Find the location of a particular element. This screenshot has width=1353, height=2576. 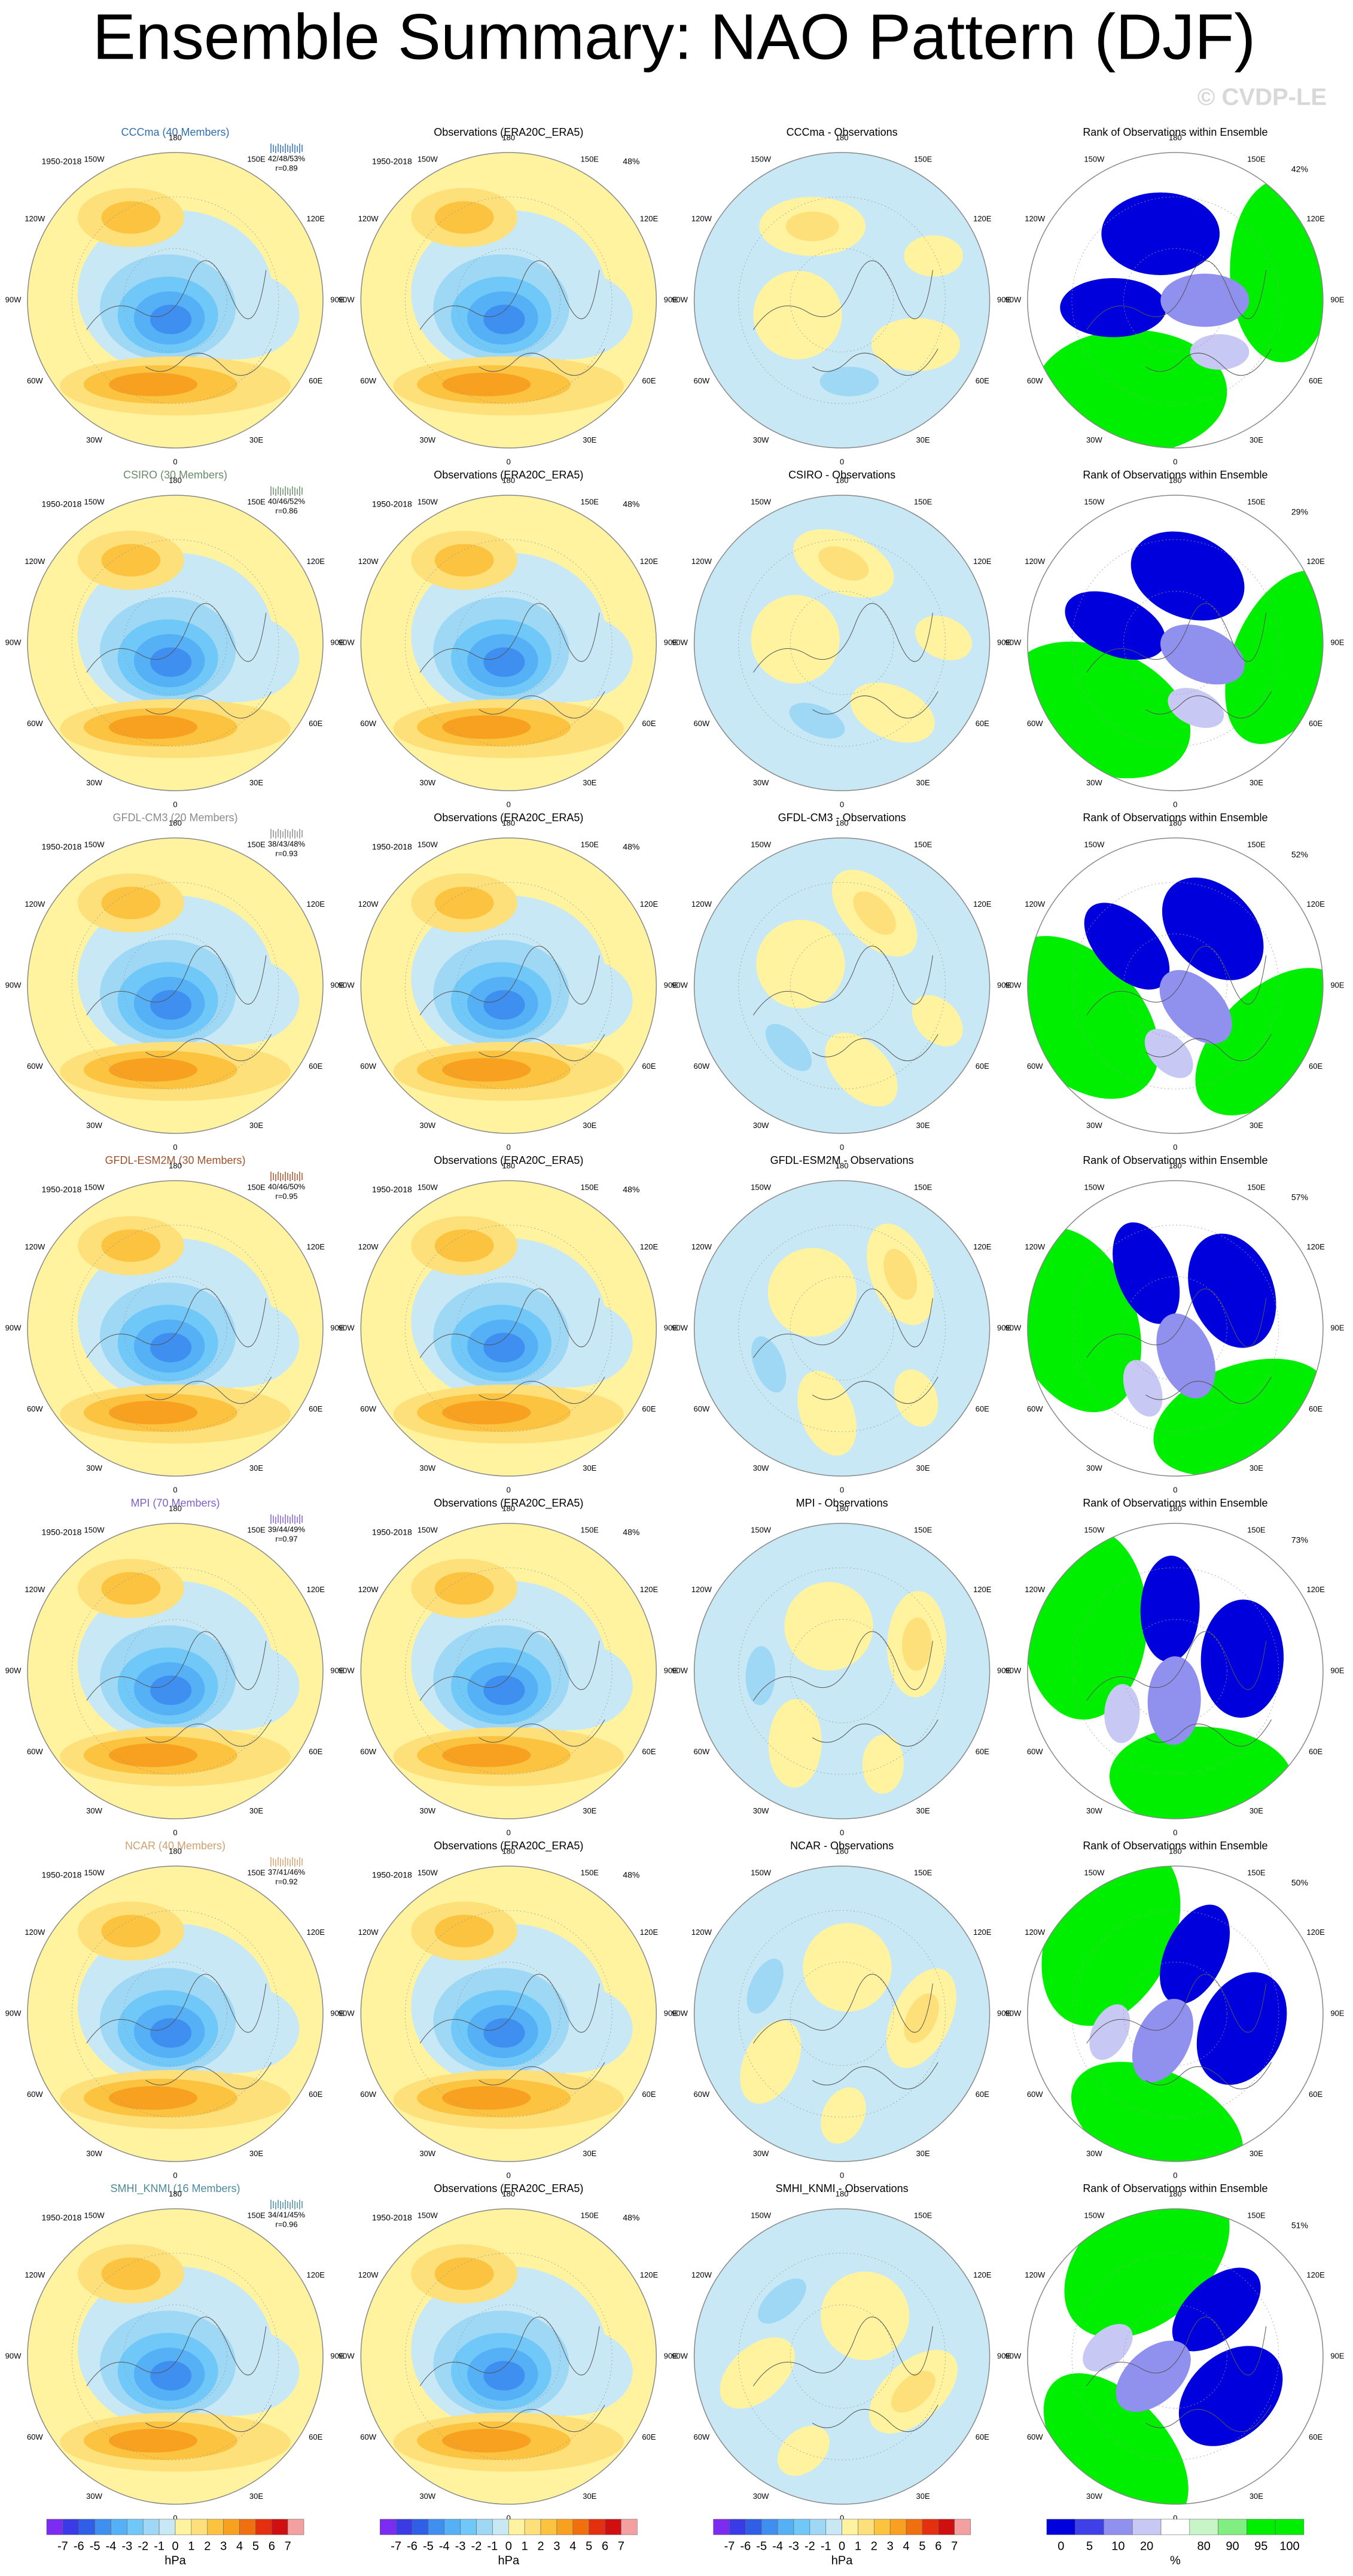

longitude-label: 90W is located at coordinates (680, 1671).